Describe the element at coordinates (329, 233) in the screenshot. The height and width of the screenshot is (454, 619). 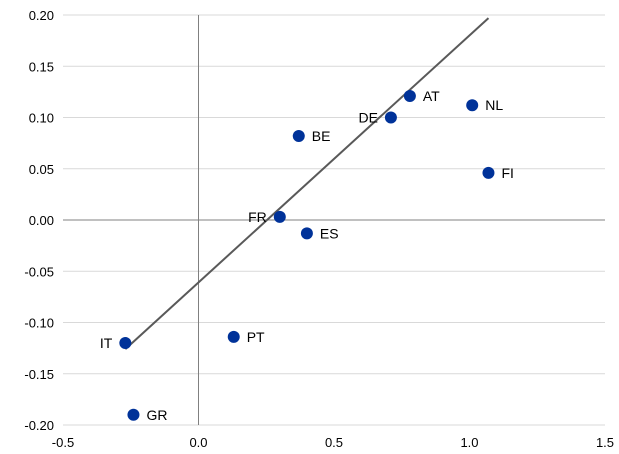
I see `point-label-es: ES` at that location.